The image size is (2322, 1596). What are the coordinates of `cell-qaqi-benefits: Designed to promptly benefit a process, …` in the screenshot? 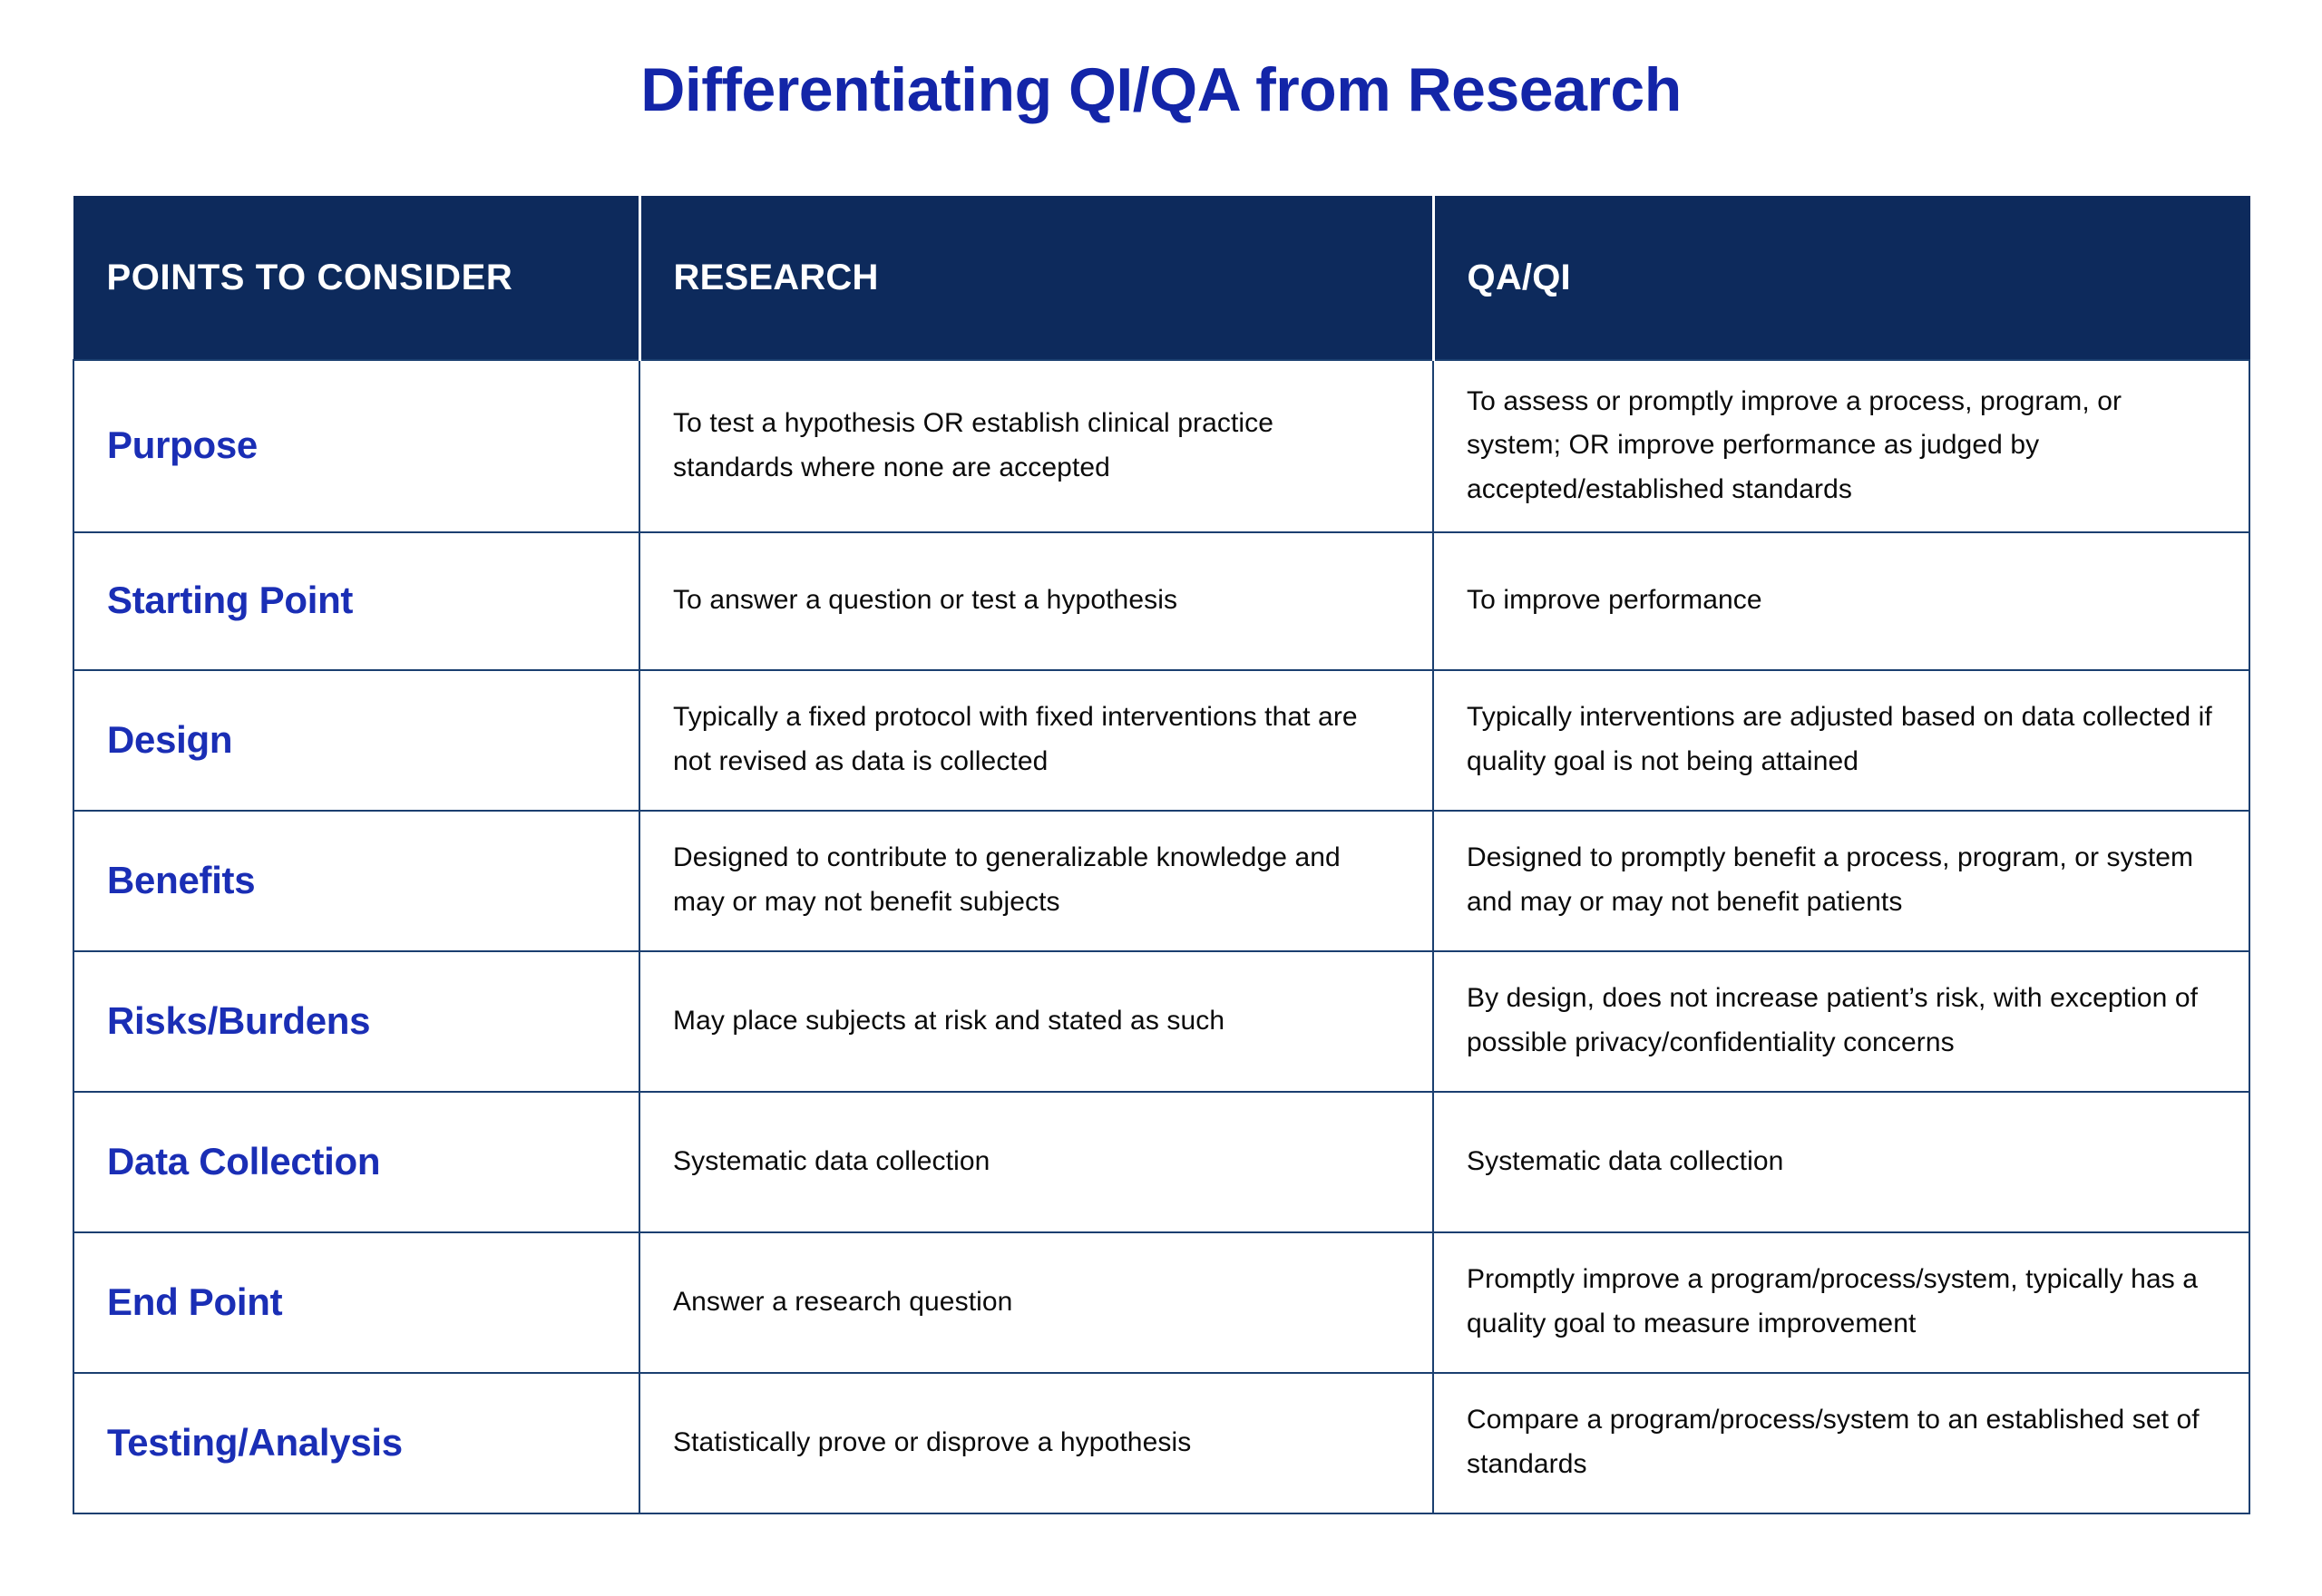 It's located at (1841, 880).